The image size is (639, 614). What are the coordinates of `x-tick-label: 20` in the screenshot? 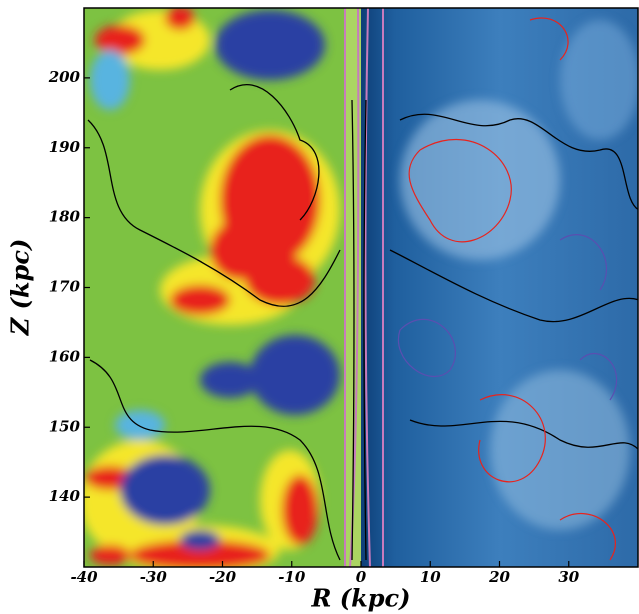 It's located at (499, 577).